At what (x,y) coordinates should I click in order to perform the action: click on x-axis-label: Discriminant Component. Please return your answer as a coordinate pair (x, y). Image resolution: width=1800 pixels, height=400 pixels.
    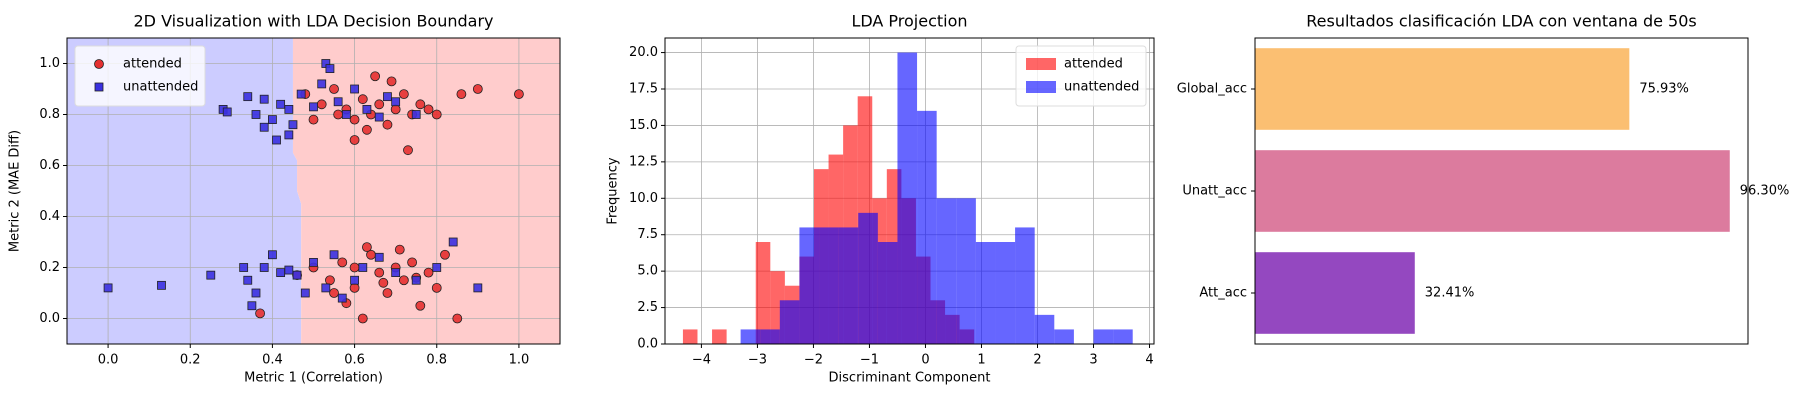
    Looking at the image, I should click on (910, 378).